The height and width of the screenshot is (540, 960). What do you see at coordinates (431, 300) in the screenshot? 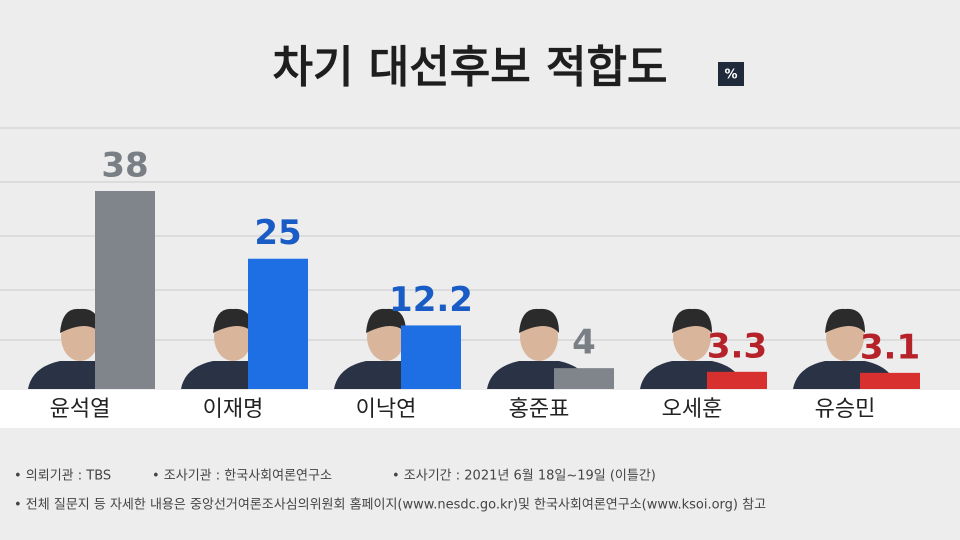
I see `data-label: 12.2` at bounding box center [431, 300].